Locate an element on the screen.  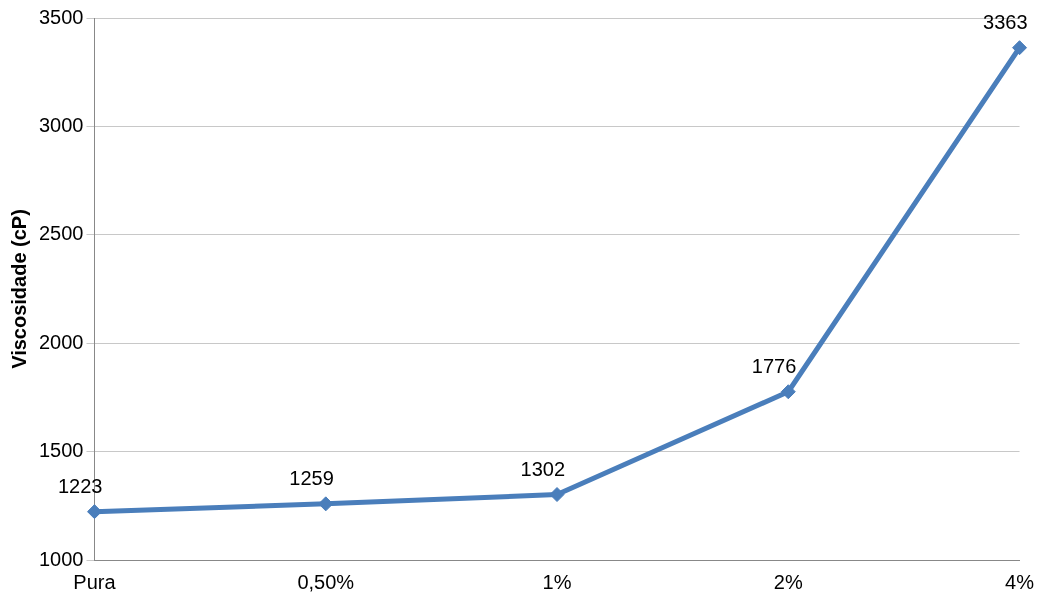
y-tick-label: 2500 is located at coordinates (61, 233).